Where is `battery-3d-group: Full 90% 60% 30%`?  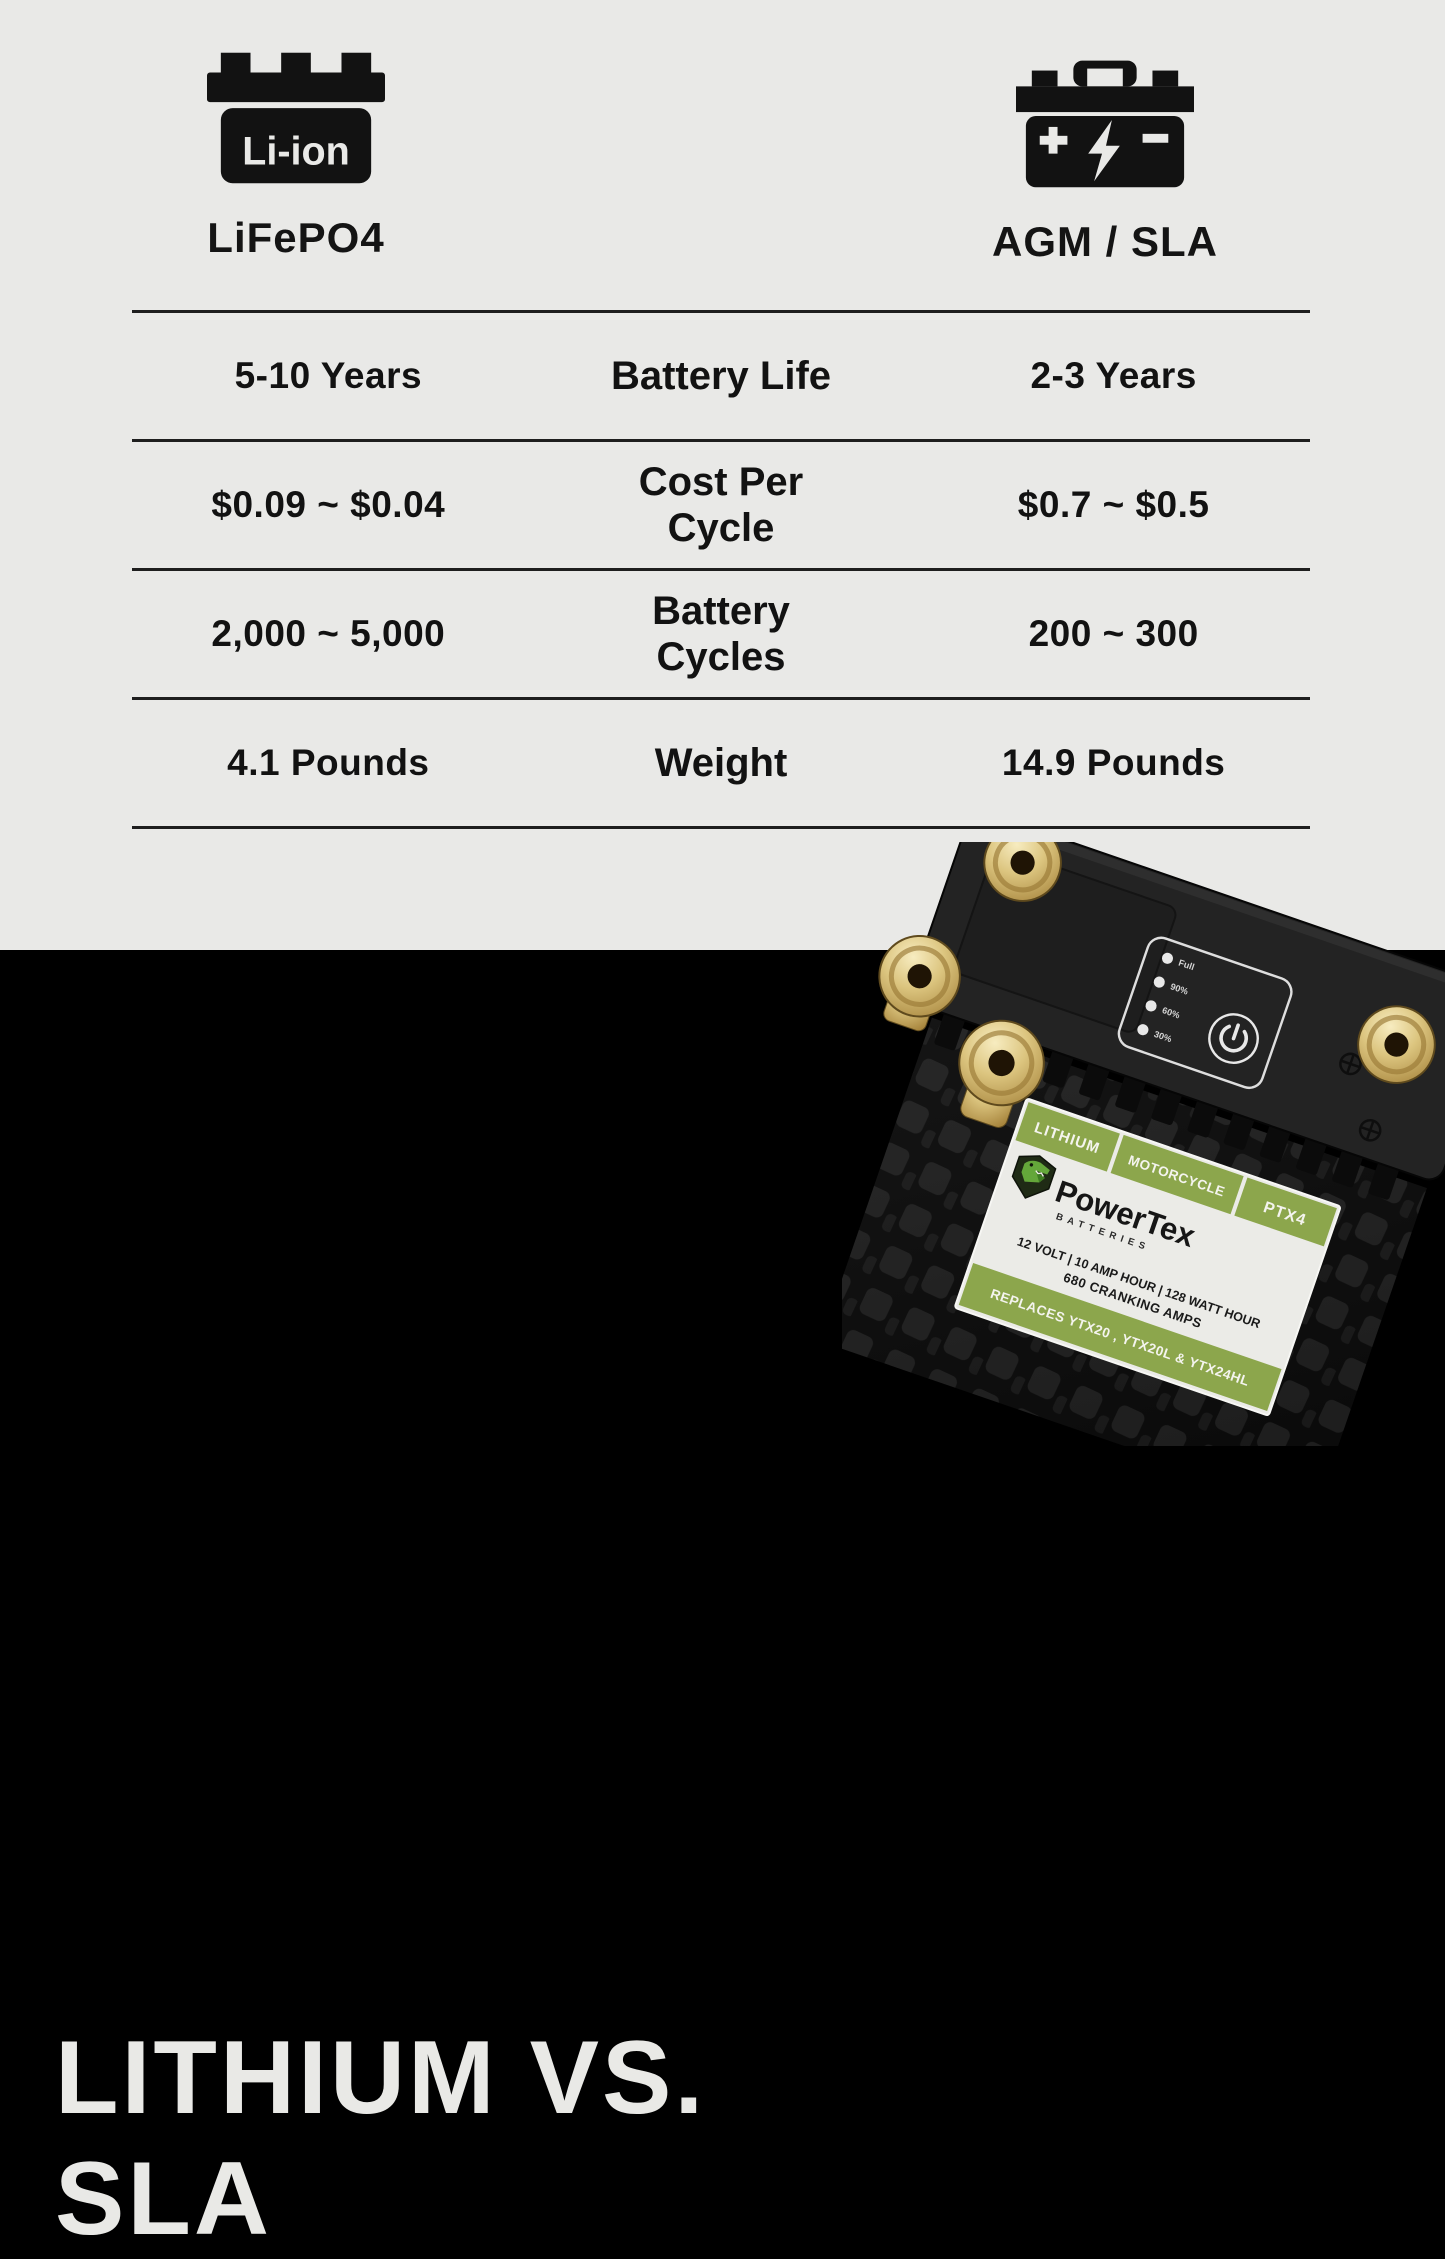 battery-3d-group: Full 90% 60% 30% is located at coordinates (1143, 1144).